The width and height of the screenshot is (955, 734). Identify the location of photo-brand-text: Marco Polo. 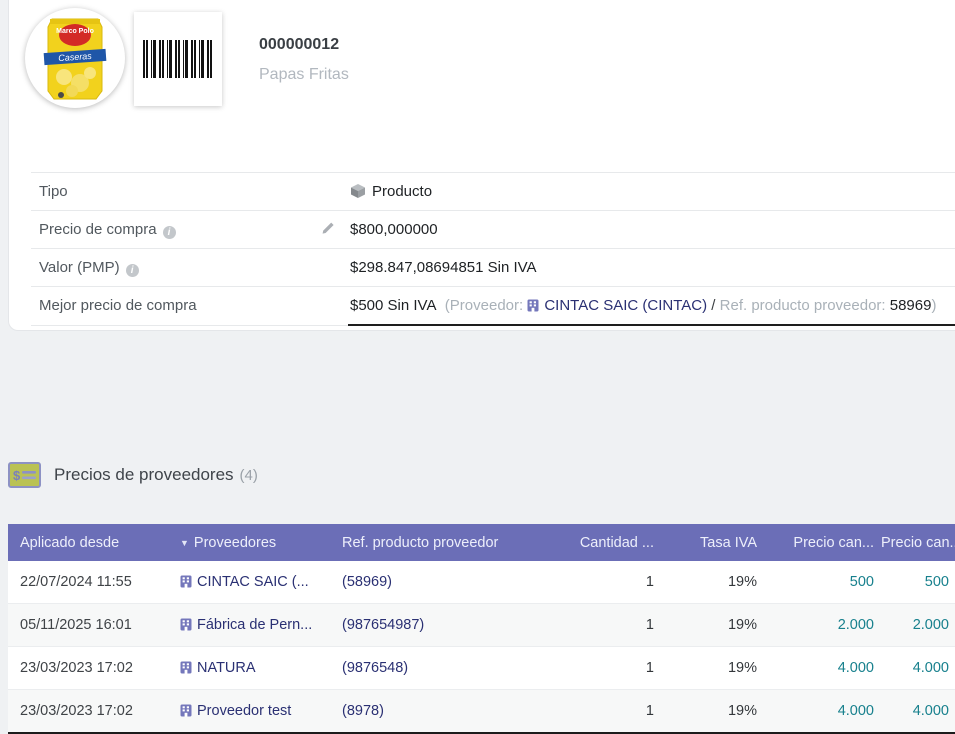
(75, 31).